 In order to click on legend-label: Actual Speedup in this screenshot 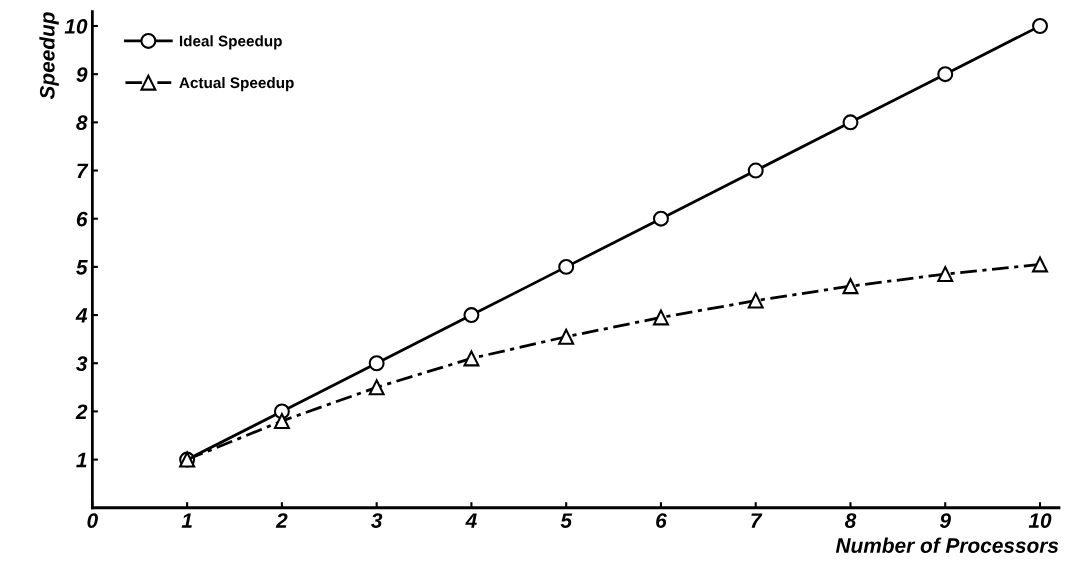, I will do `click(236, 84)`.